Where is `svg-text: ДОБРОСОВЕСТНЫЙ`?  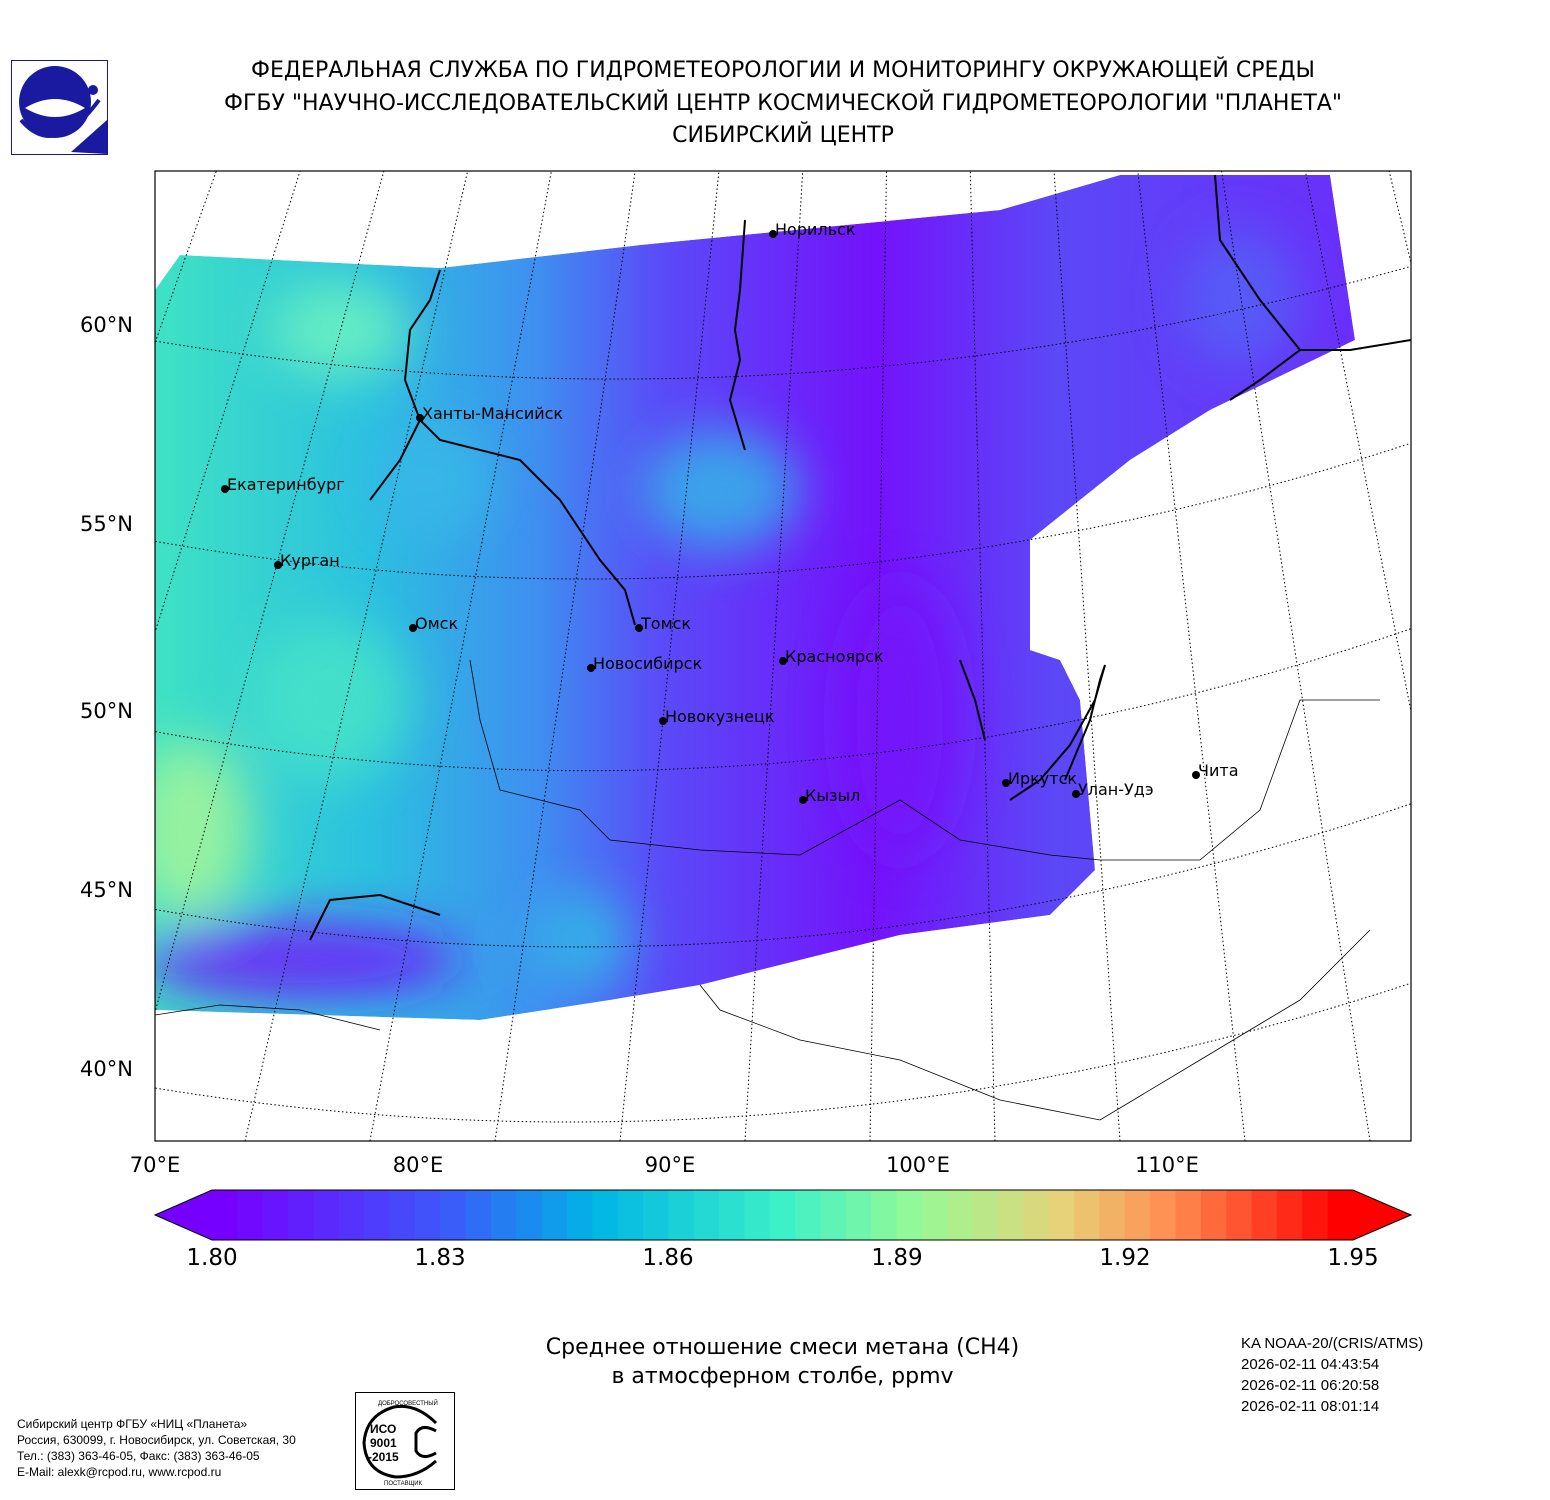 svg-text: ДОБРОСОВЕСТНЫЙ is located at coordinates (408, 1403).